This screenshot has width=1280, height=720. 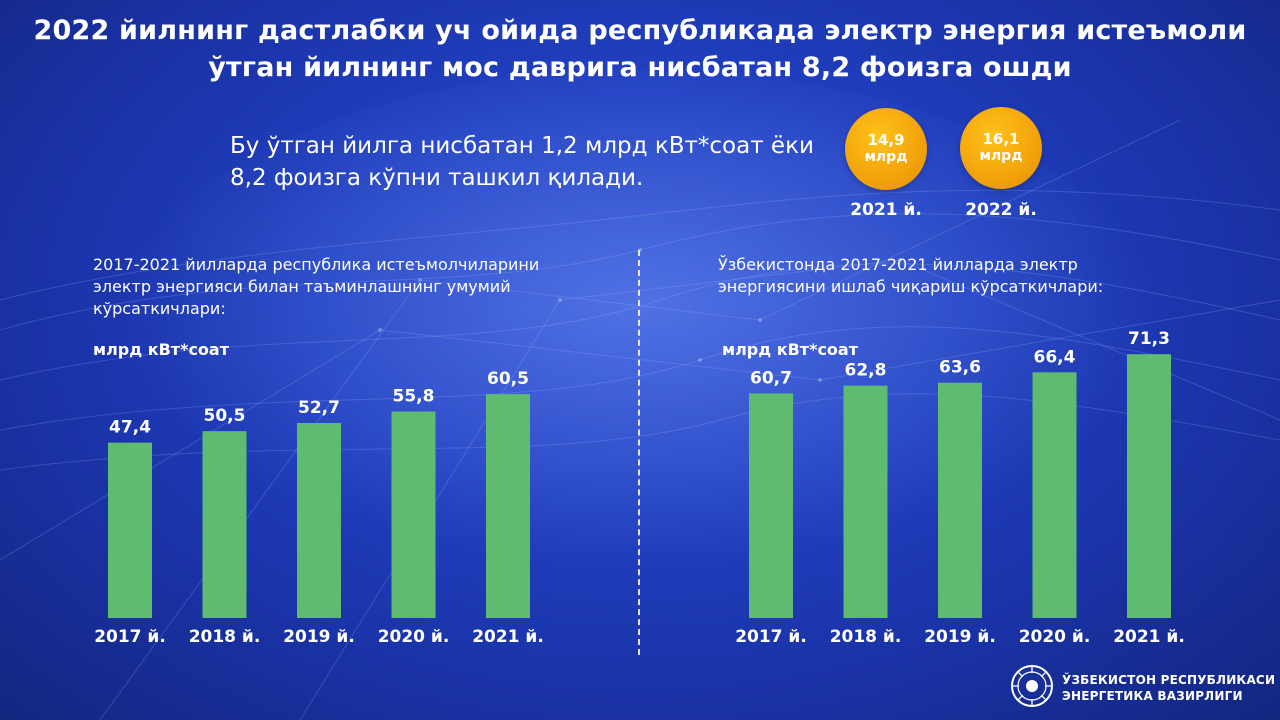 I want to click on consumption-value-label-3: 55,8, so click(x=414, y=397).